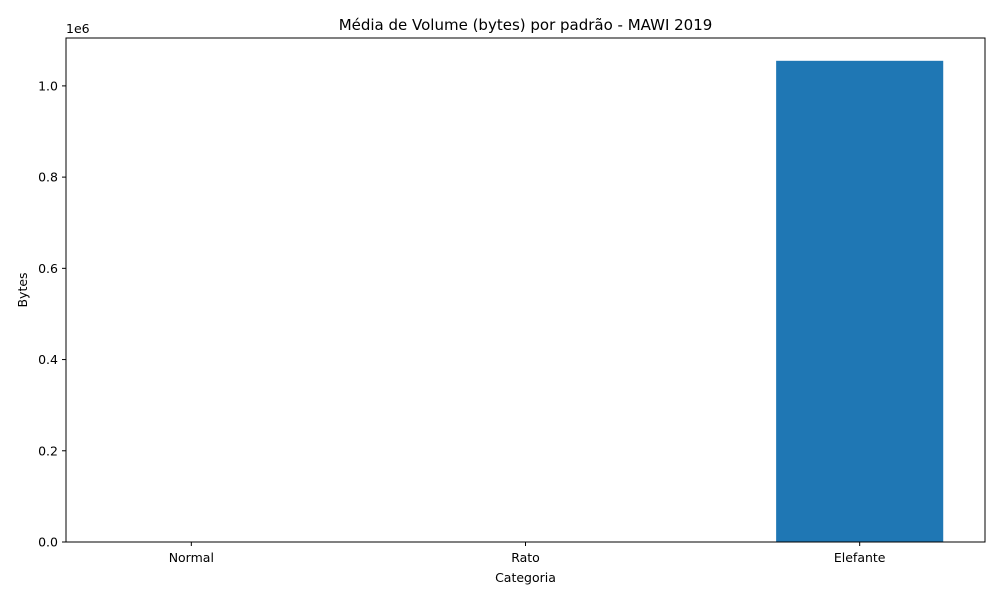 This screenshot has height=600, width=1000. I want to click on x-axis-label: Categoria, so click(525, 577).